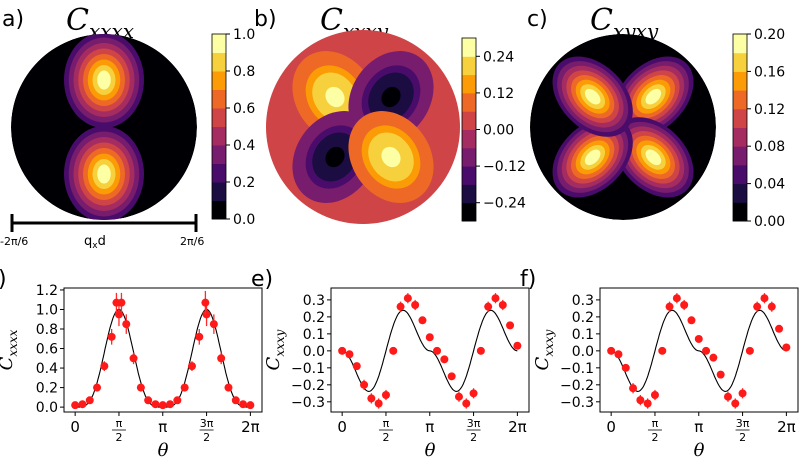 This screenshot has width=800, height=458. Describe the element at coordinates (769, 147) in the screenshot. I see `colorbar-c-tick-label: 0.08` at that location.